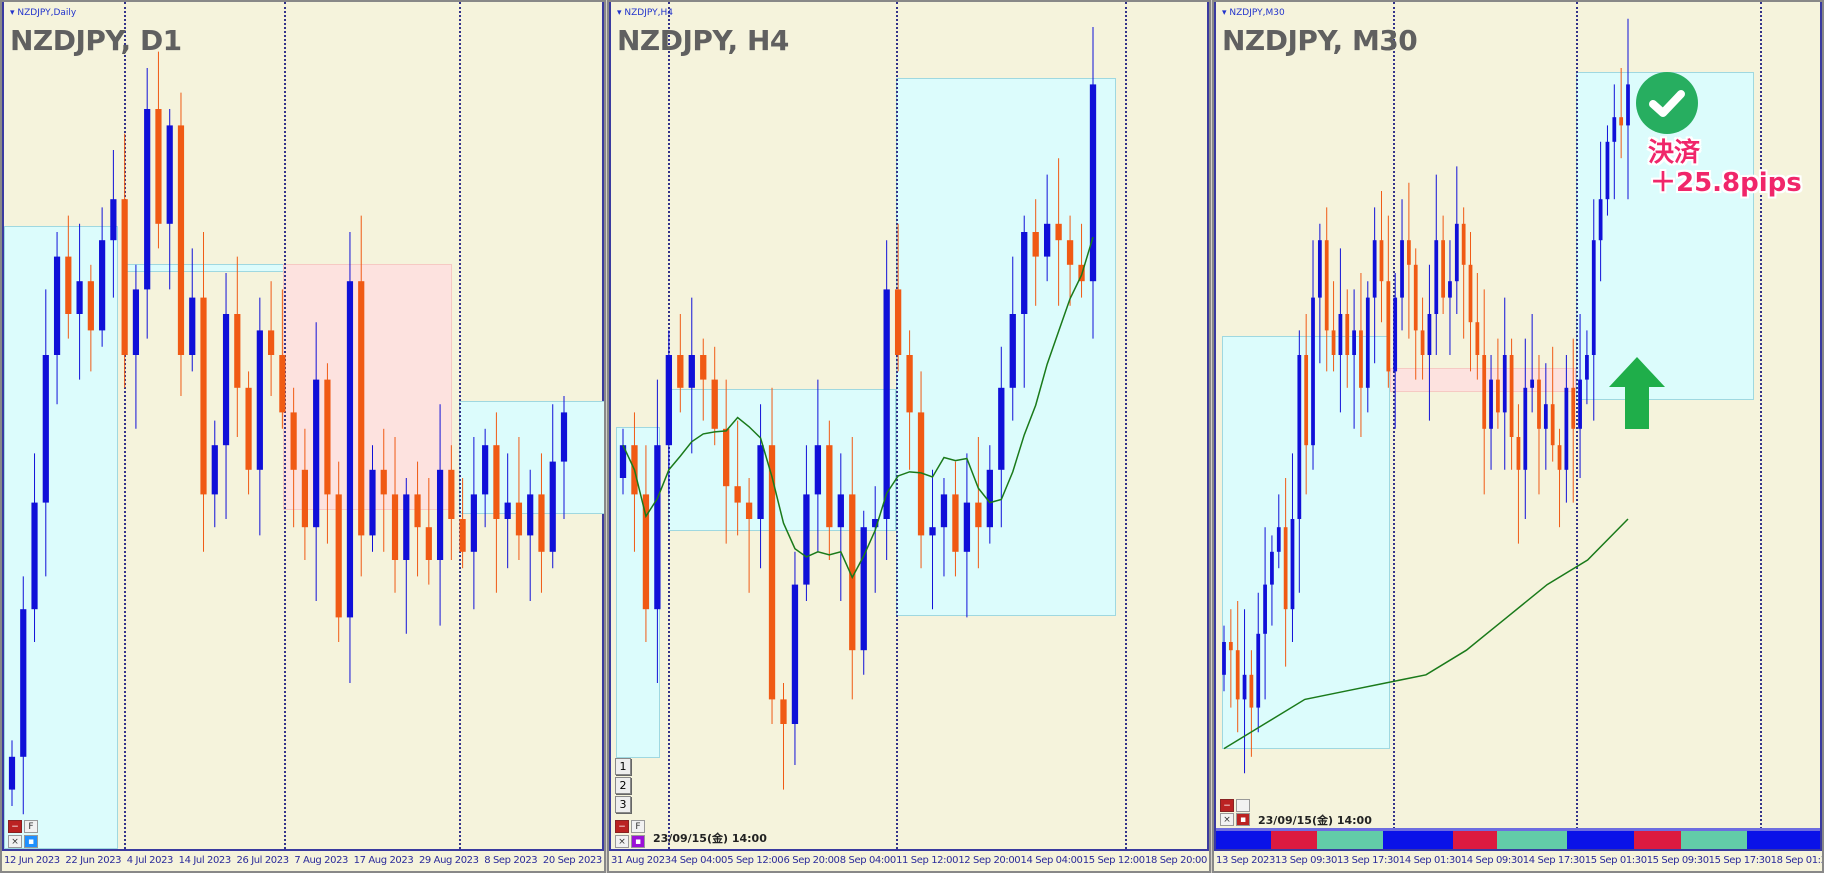  I want to click on axis-tick-label: 4 Sep 04:00, so click(698, 860).